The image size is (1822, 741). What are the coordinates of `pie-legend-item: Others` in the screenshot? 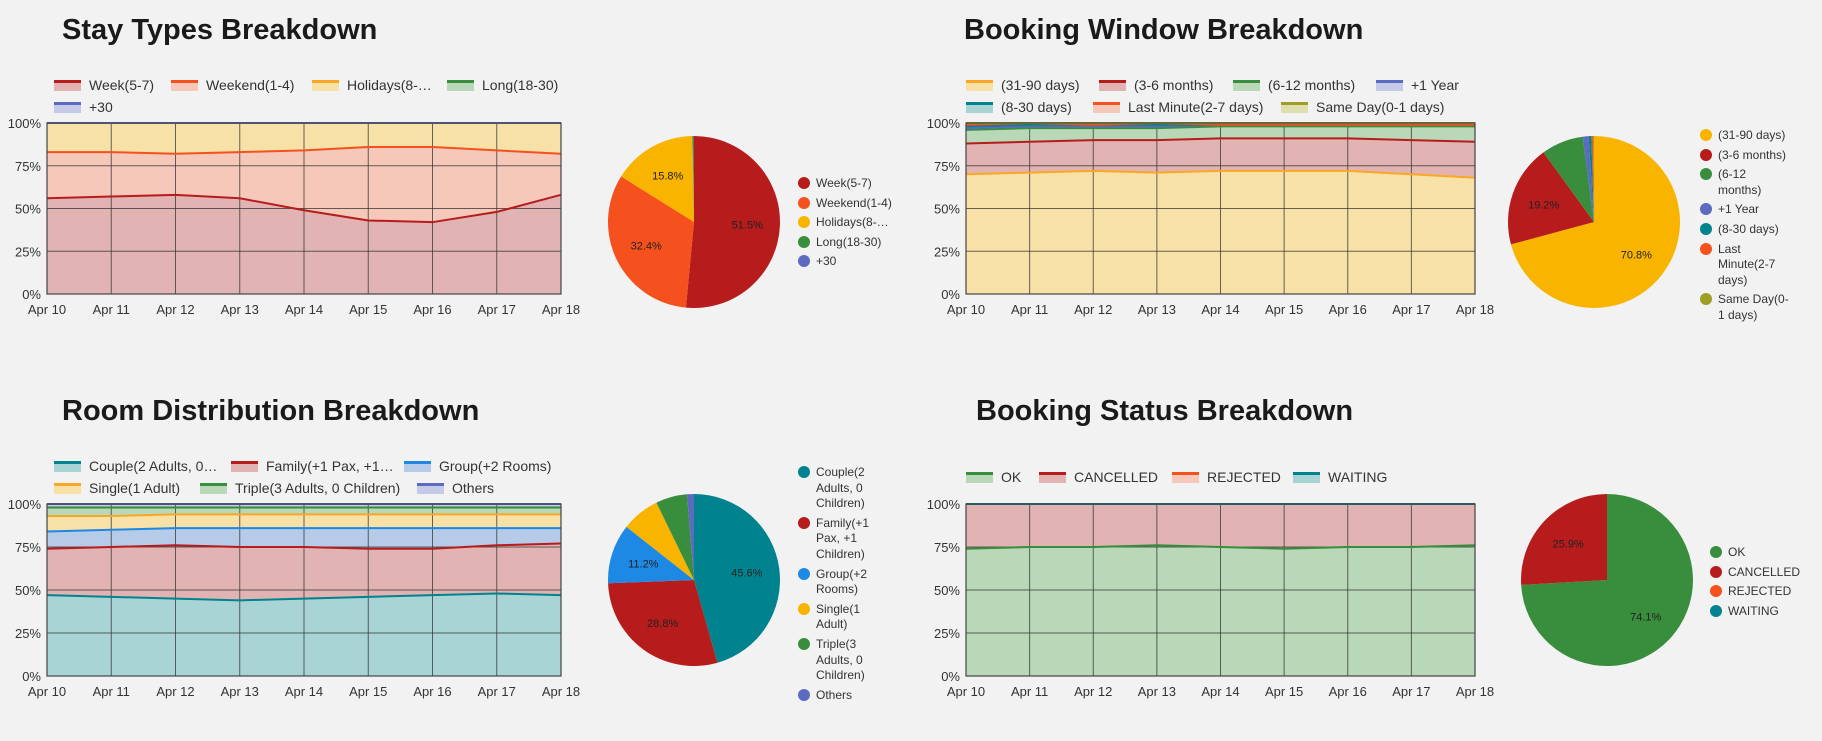 It's located at (846, 696).